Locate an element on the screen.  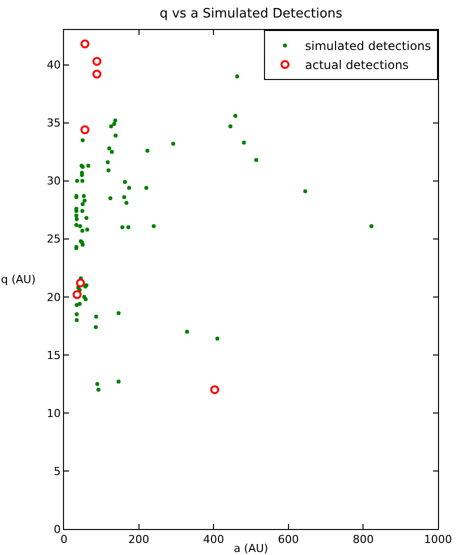
x-tick-label: 200 is located at coordinates (139, 539).